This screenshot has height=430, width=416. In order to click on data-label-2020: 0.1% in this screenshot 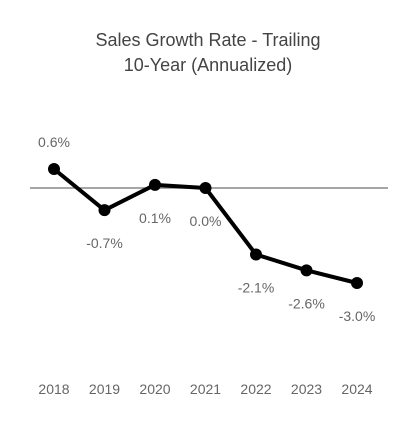, I will do `click(155, 218)`.